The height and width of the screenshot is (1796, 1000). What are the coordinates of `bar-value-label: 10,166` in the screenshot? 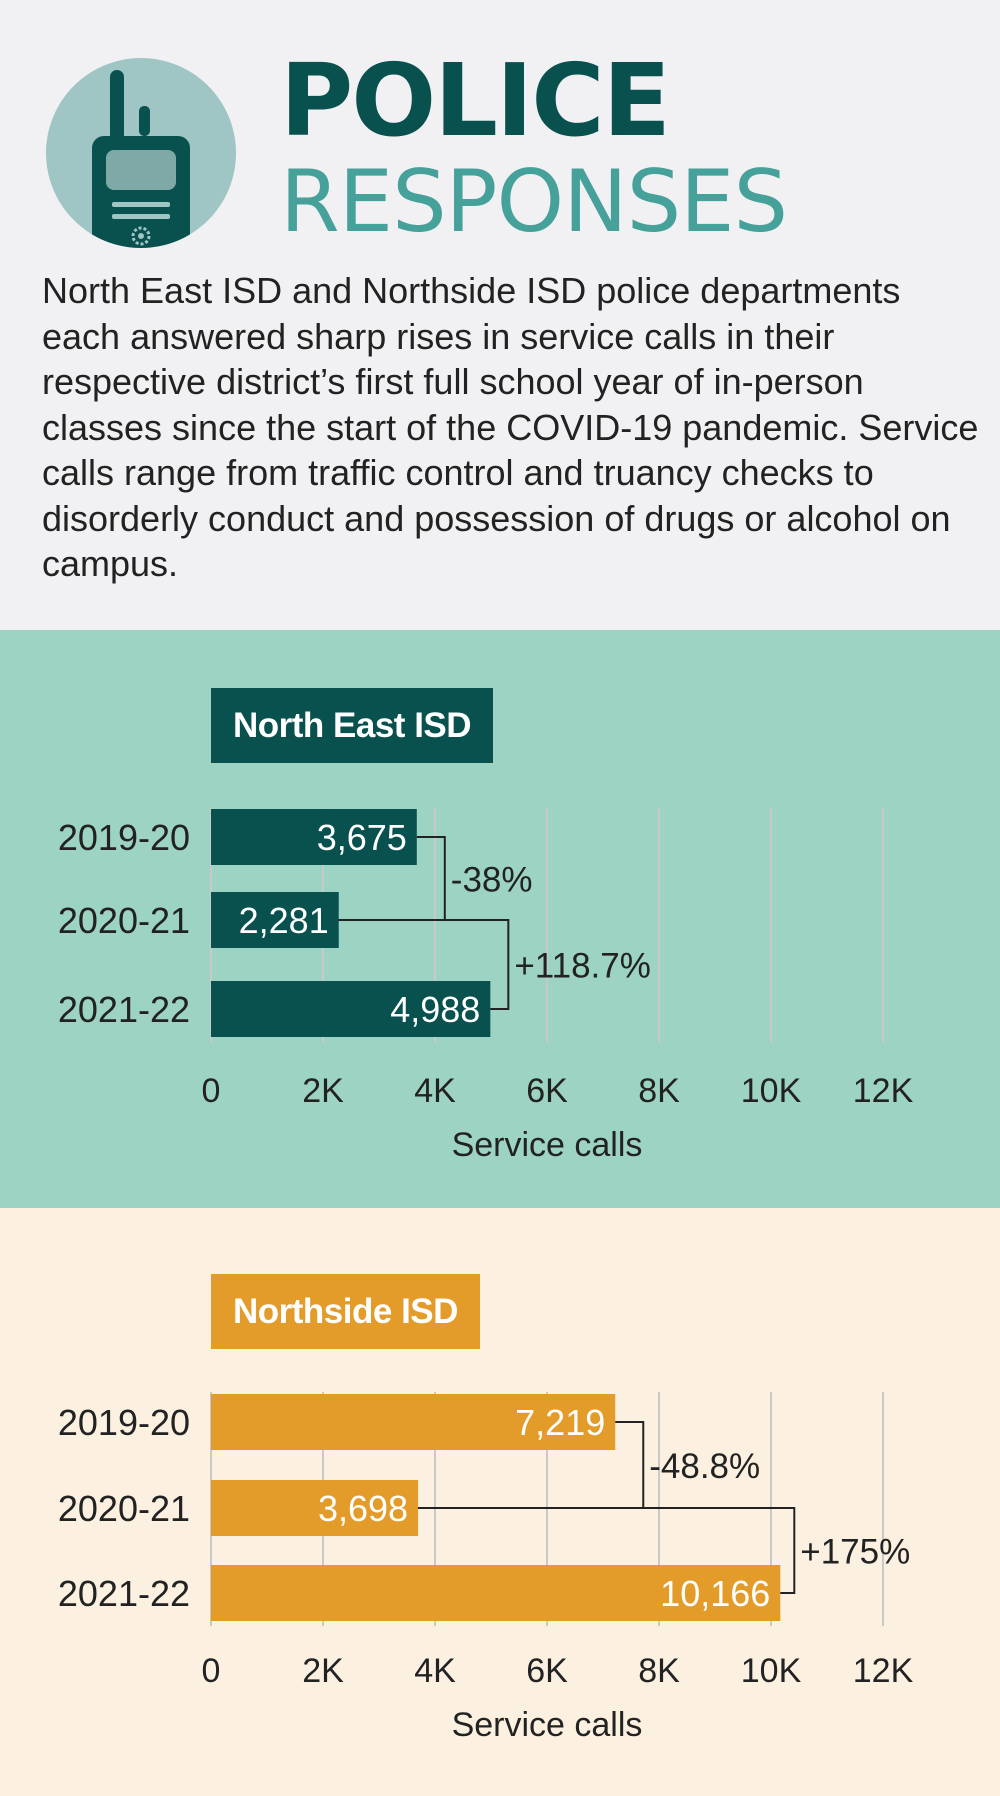 It's located at (715, 1593).